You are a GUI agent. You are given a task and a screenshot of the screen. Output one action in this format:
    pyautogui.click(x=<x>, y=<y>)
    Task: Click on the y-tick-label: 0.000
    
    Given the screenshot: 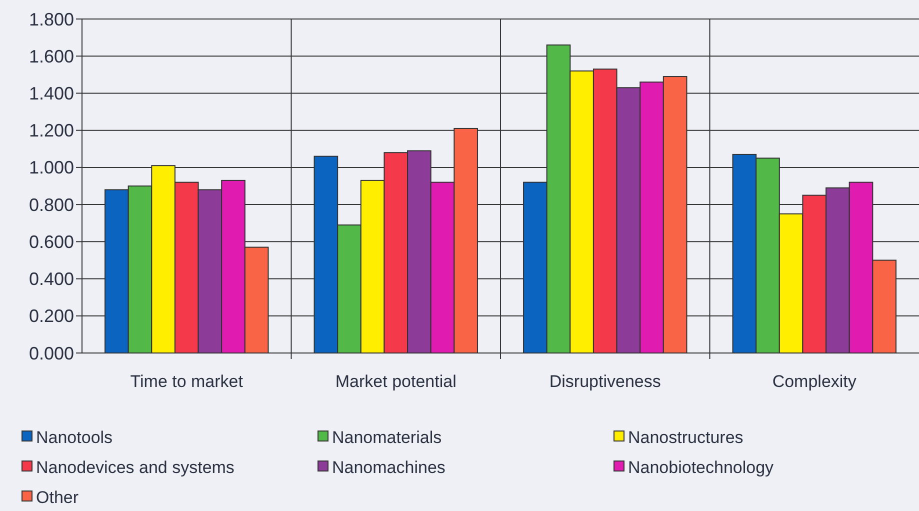 What is the action you would take?
    pyautogui.click(x=51, y=353)
    